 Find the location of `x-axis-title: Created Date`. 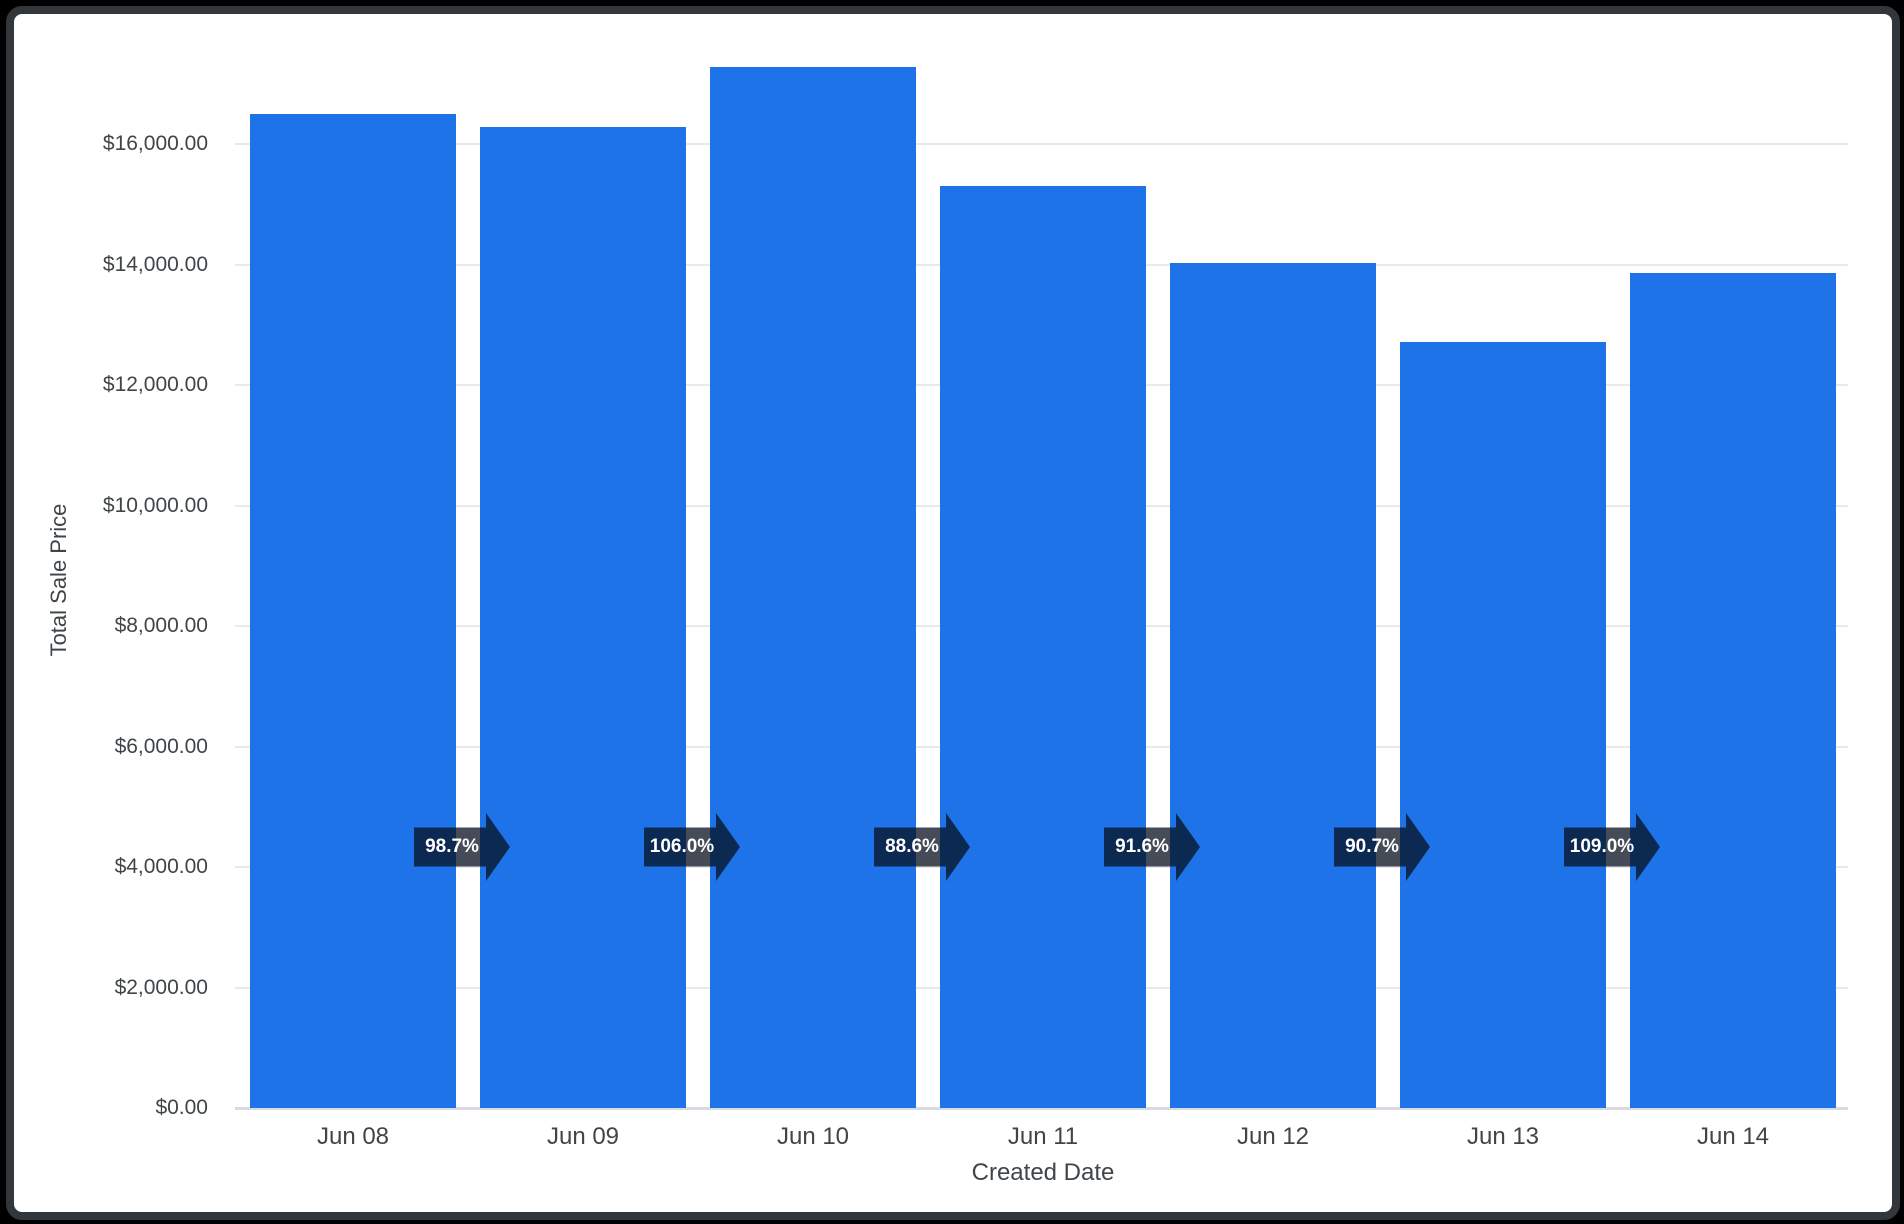

x-axis-title: Created Date is located at coordinates (1043, 1172).